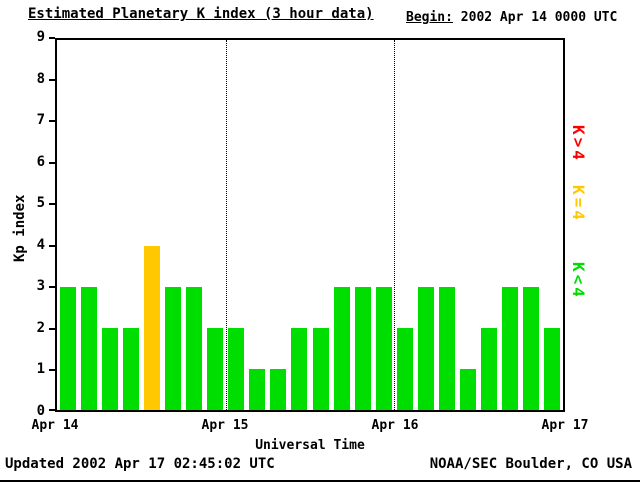 This screenshot has width=640, height=482. What do you see at coordinates (40, 286) in the screenshot?
I see `y-tick-label: 3` at bounding box center [40, 286].